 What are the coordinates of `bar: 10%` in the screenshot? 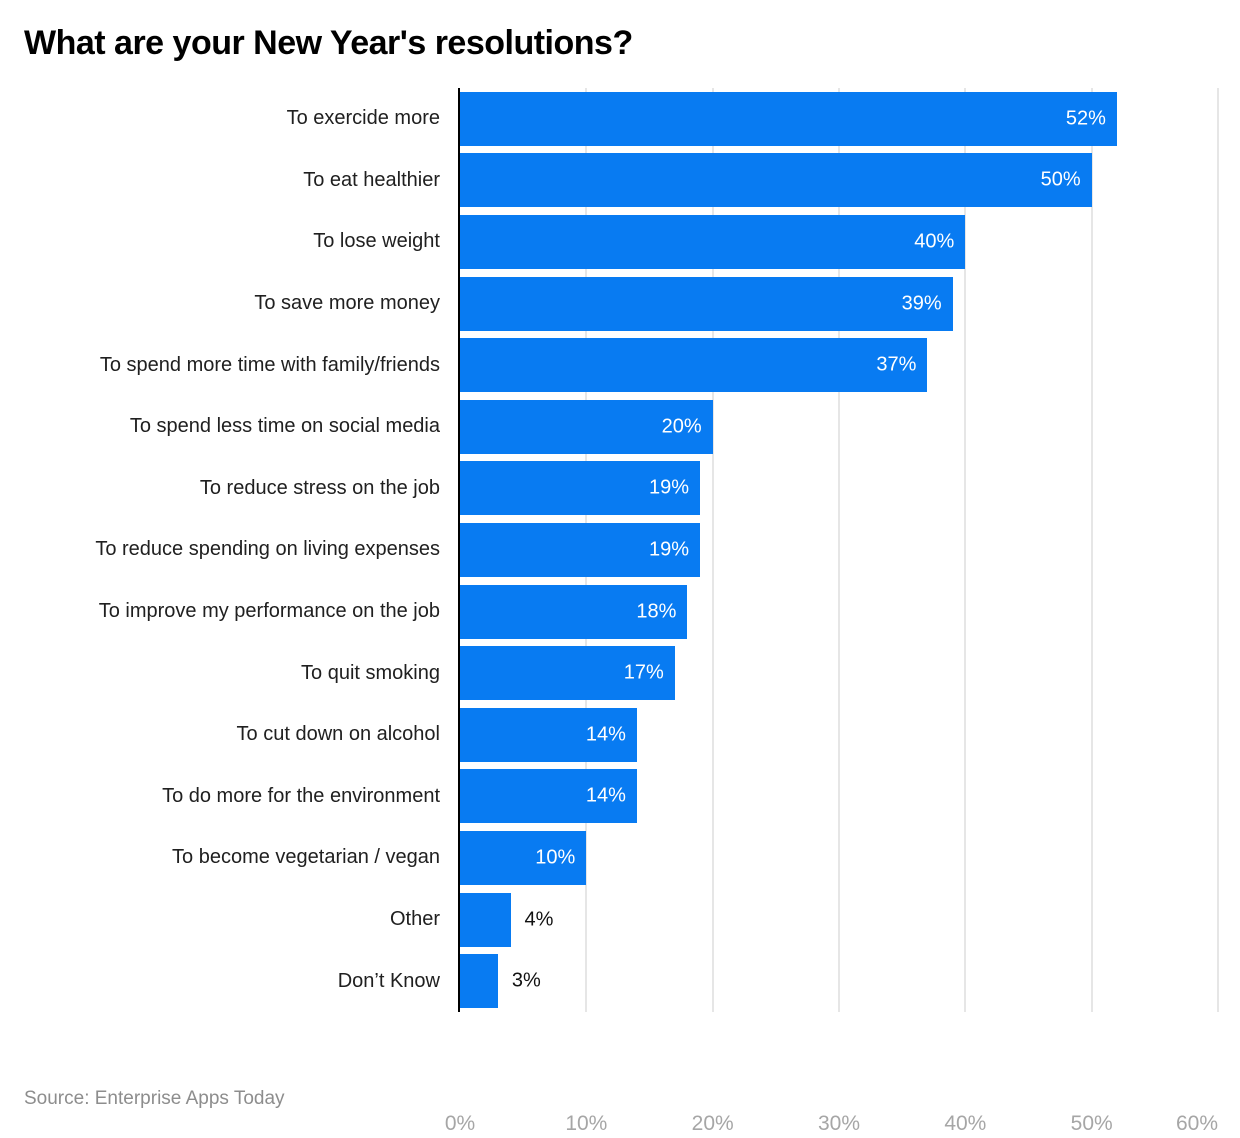 It's located at (523, 857).